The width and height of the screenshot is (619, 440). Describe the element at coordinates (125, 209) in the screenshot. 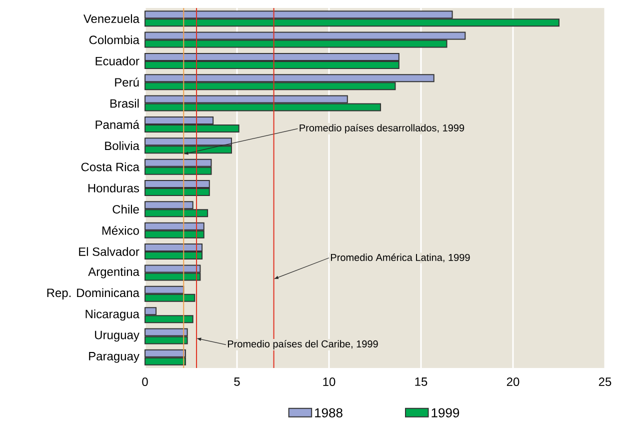

I see `y-tick-label: Chile` at that location.